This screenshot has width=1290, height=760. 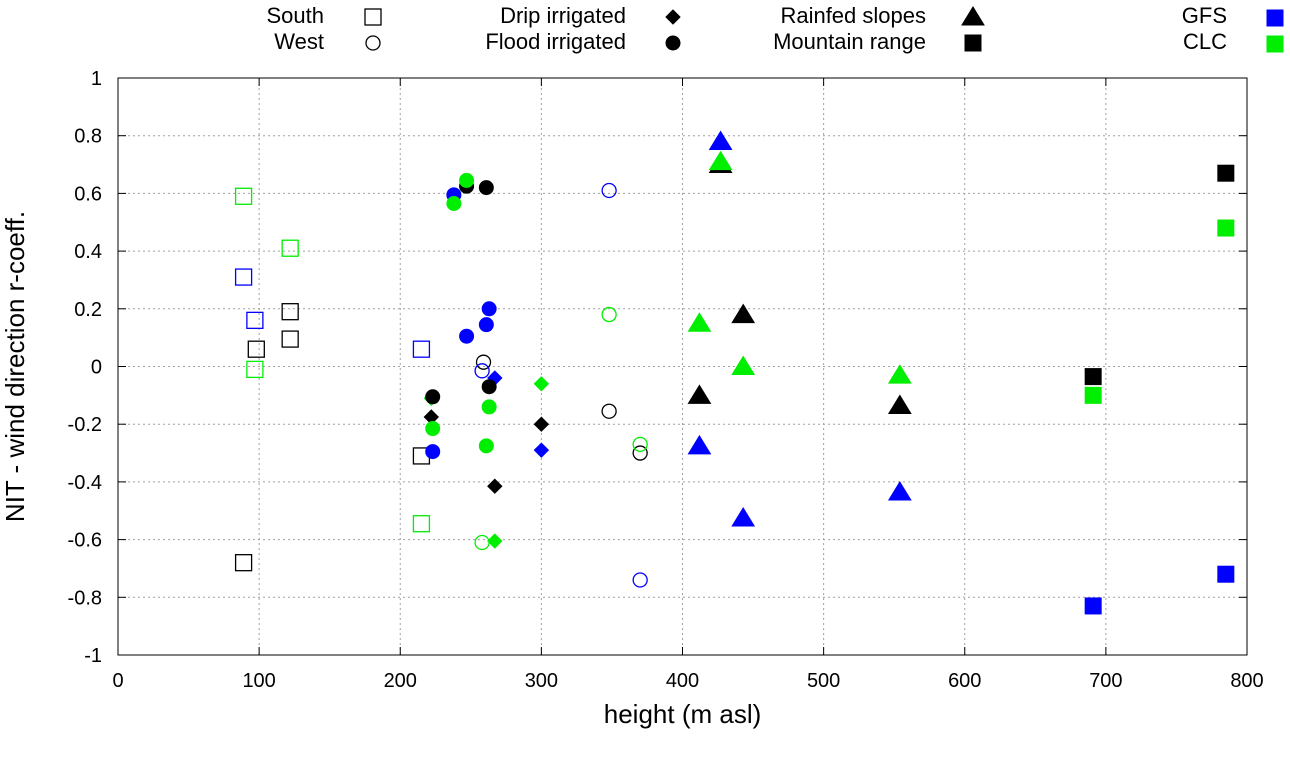 I want to click on y-tick-label: -0.2, so click(x=85, y=425).